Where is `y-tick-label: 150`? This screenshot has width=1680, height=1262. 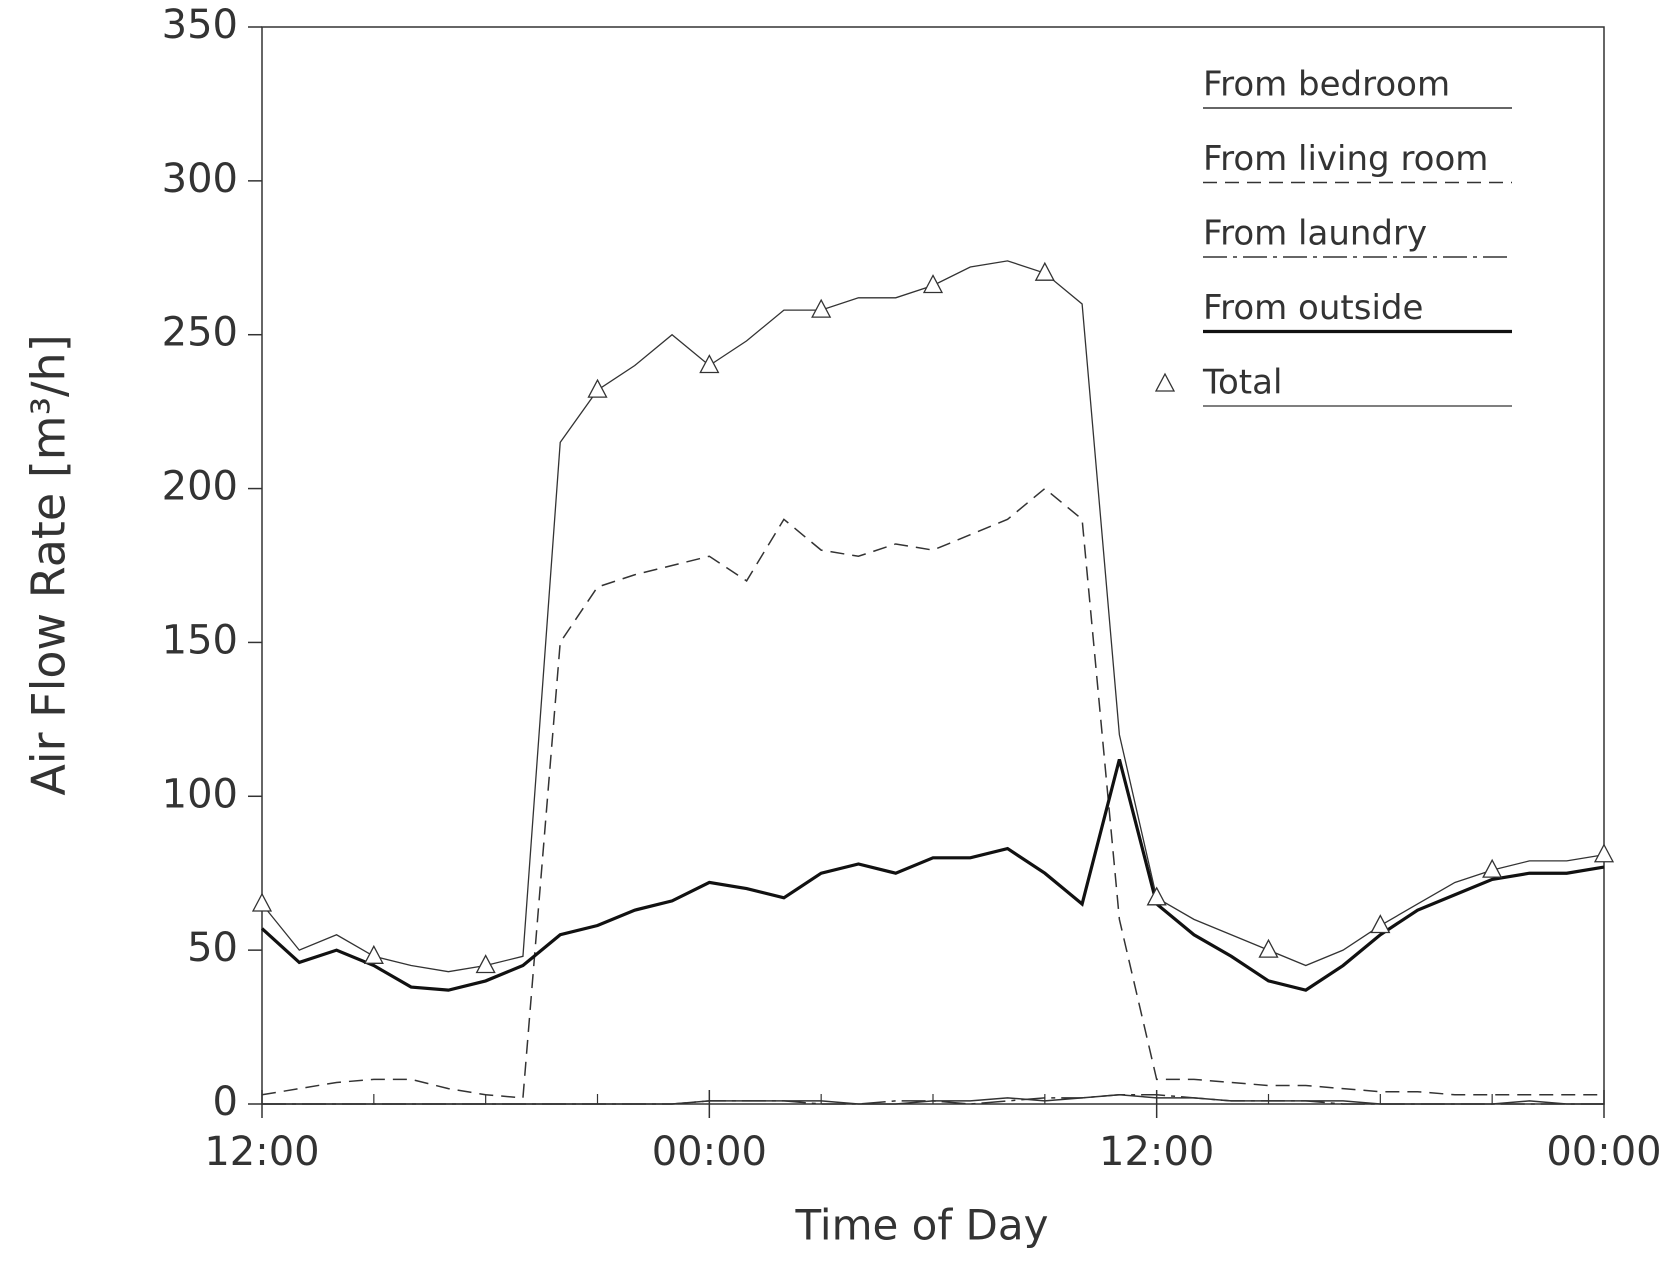 y-tick-label: 150 is located at coordinates (200, 640).